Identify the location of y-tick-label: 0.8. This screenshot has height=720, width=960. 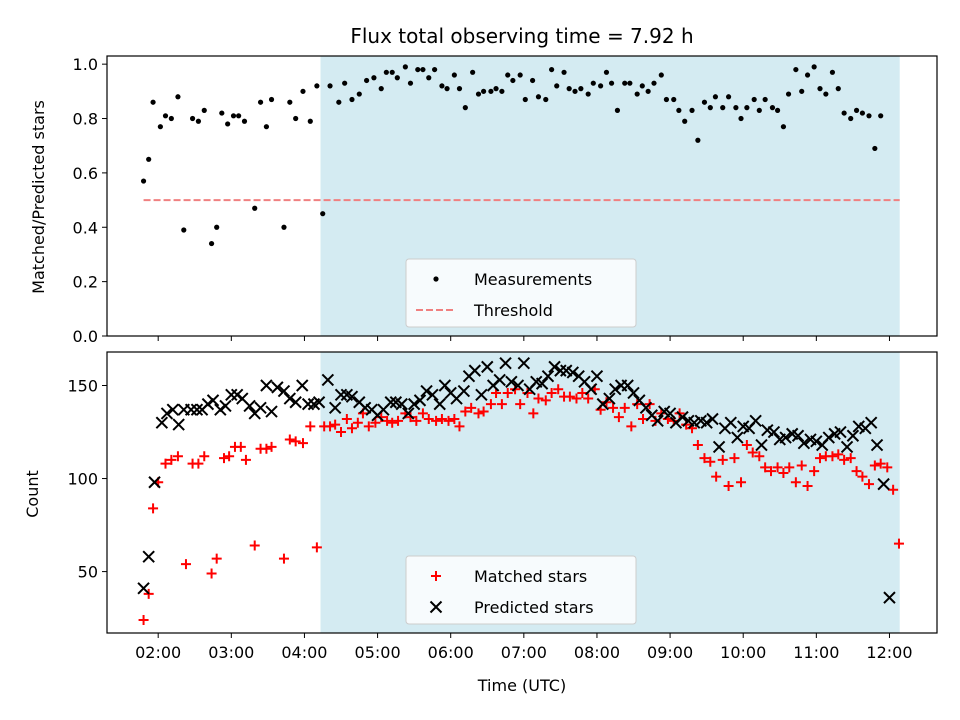
(85, 119).